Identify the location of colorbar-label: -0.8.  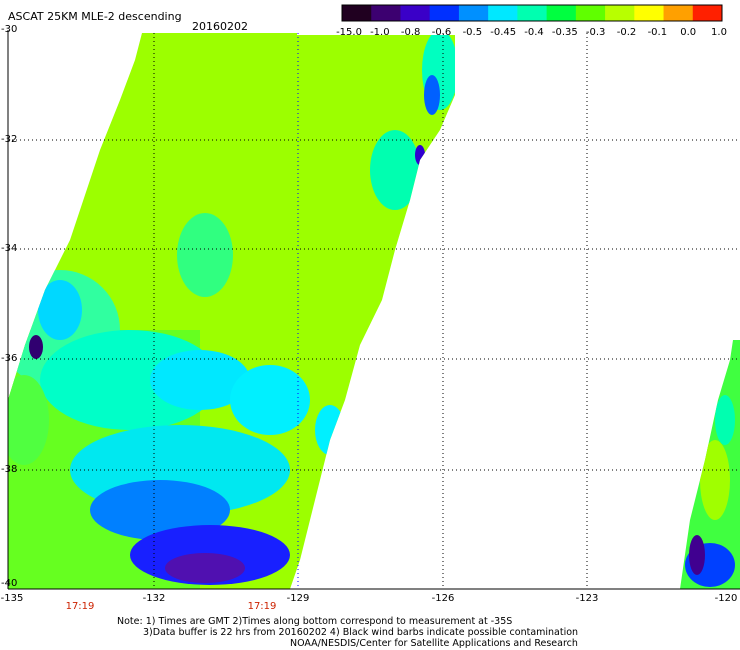
(410, 32).